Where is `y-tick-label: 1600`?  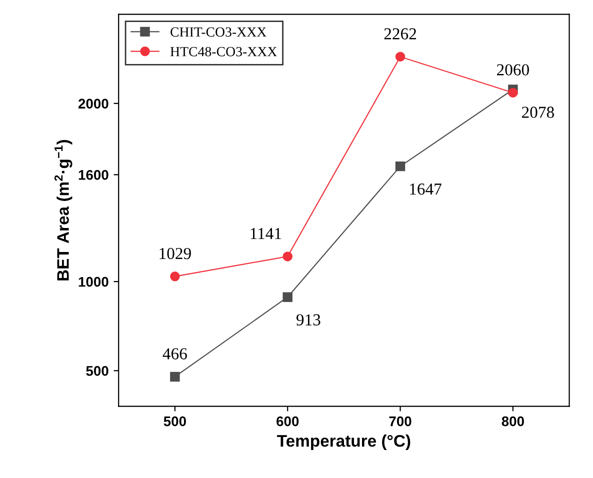
y-tick-label: 1600 is located at coordinates (93, 175).